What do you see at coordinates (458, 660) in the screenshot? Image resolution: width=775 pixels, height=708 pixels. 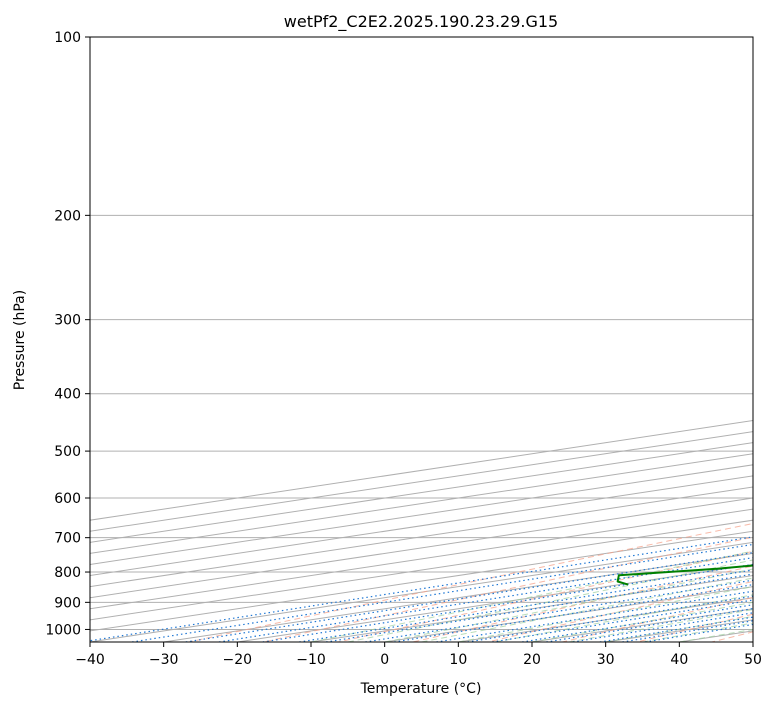 I see `x-tick-label: 10` at bounding box center [458, 660].